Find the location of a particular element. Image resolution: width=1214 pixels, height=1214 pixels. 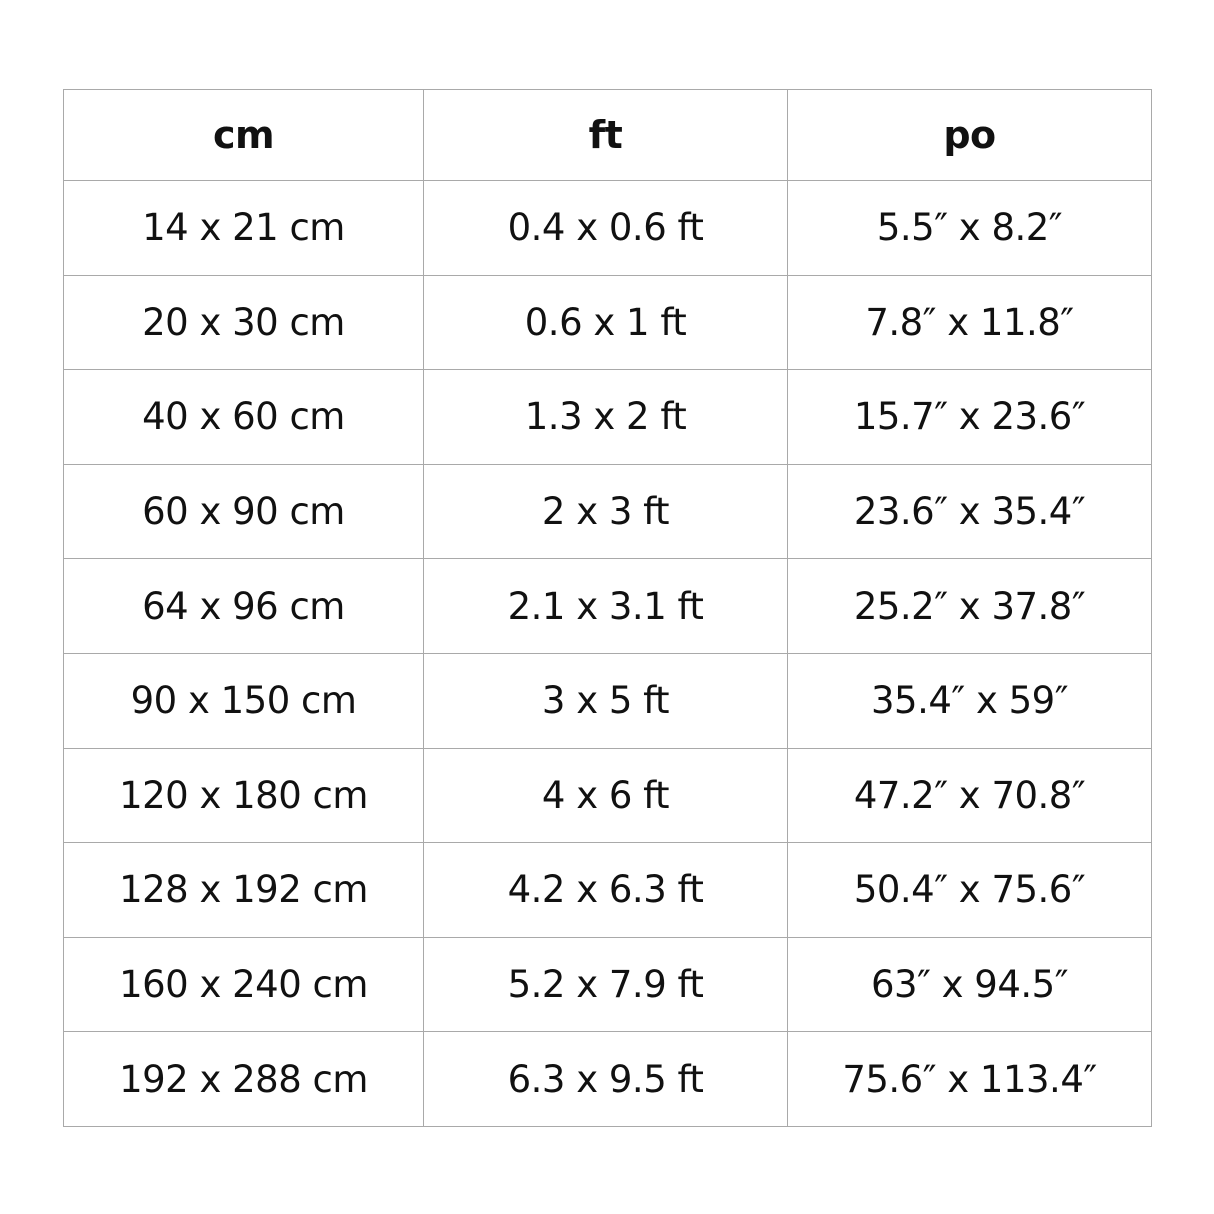

cell-po: 50.4″ x 75.6″ is located at coordinates (969, 890).